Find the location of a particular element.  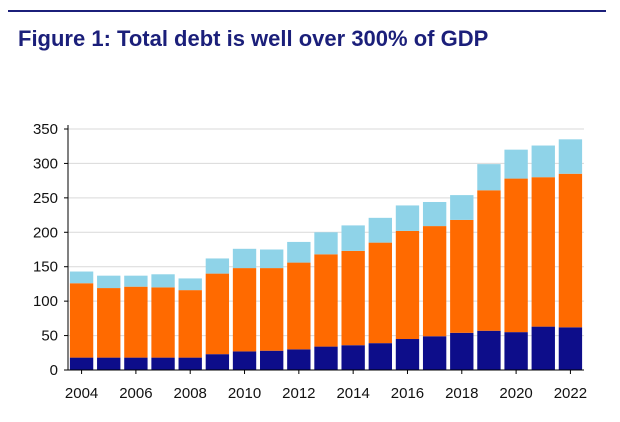

x-tick-label: 2012 is located at coordinates (298, 393).